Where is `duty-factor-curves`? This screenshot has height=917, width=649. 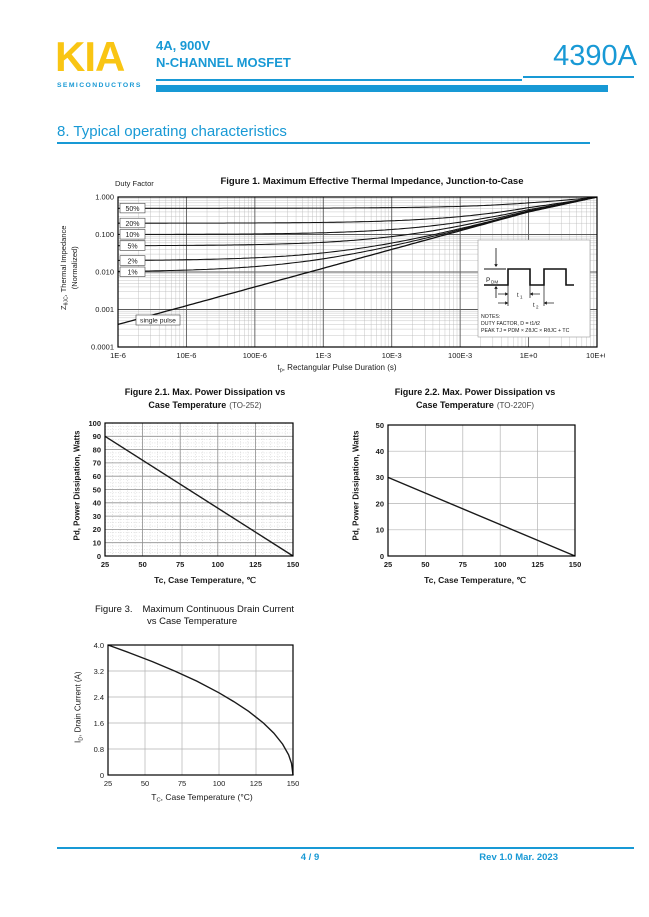
duty-factor-curves is located at coordinates (357, 261).